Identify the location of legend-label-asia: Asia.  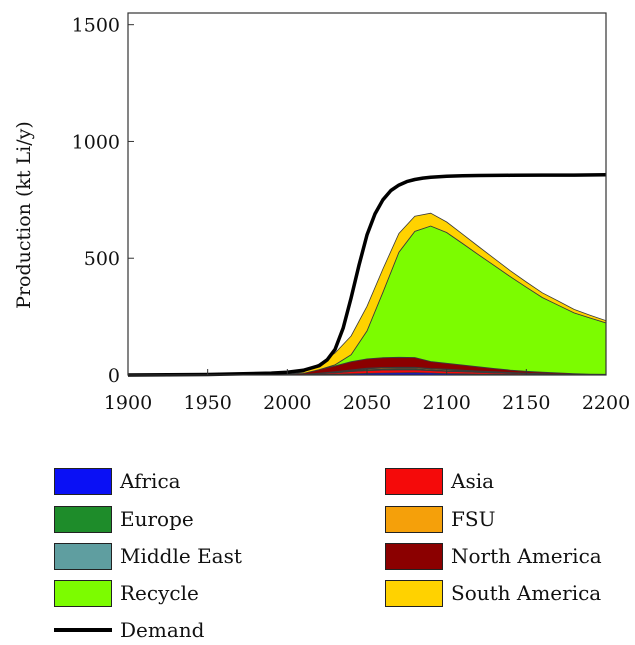
(473, 481).